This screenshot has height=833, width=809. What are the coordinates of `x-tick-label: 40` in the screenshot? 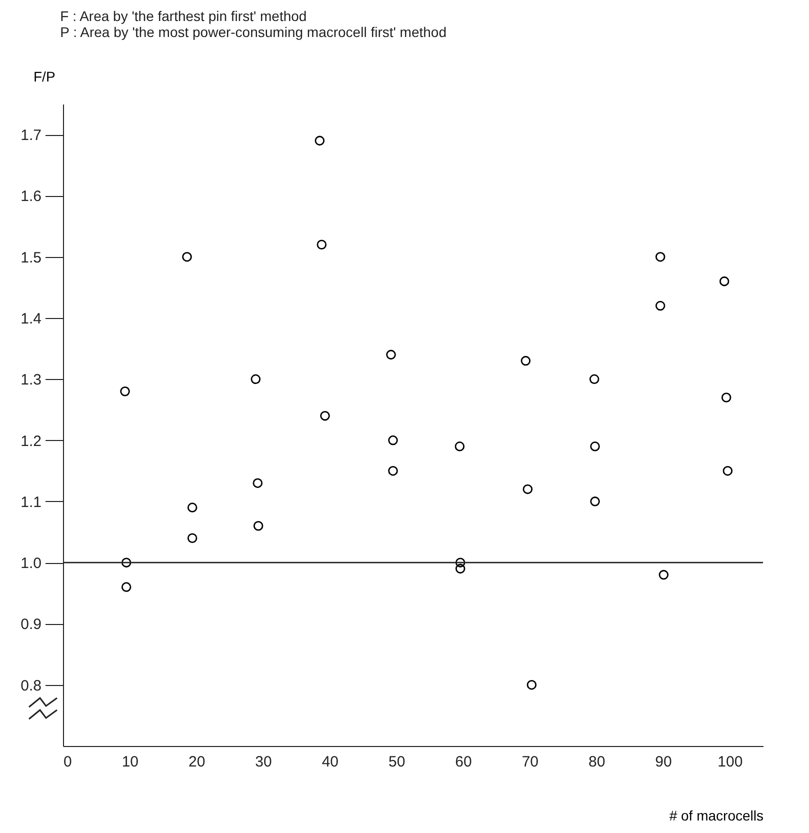 It's located at (330, 762).